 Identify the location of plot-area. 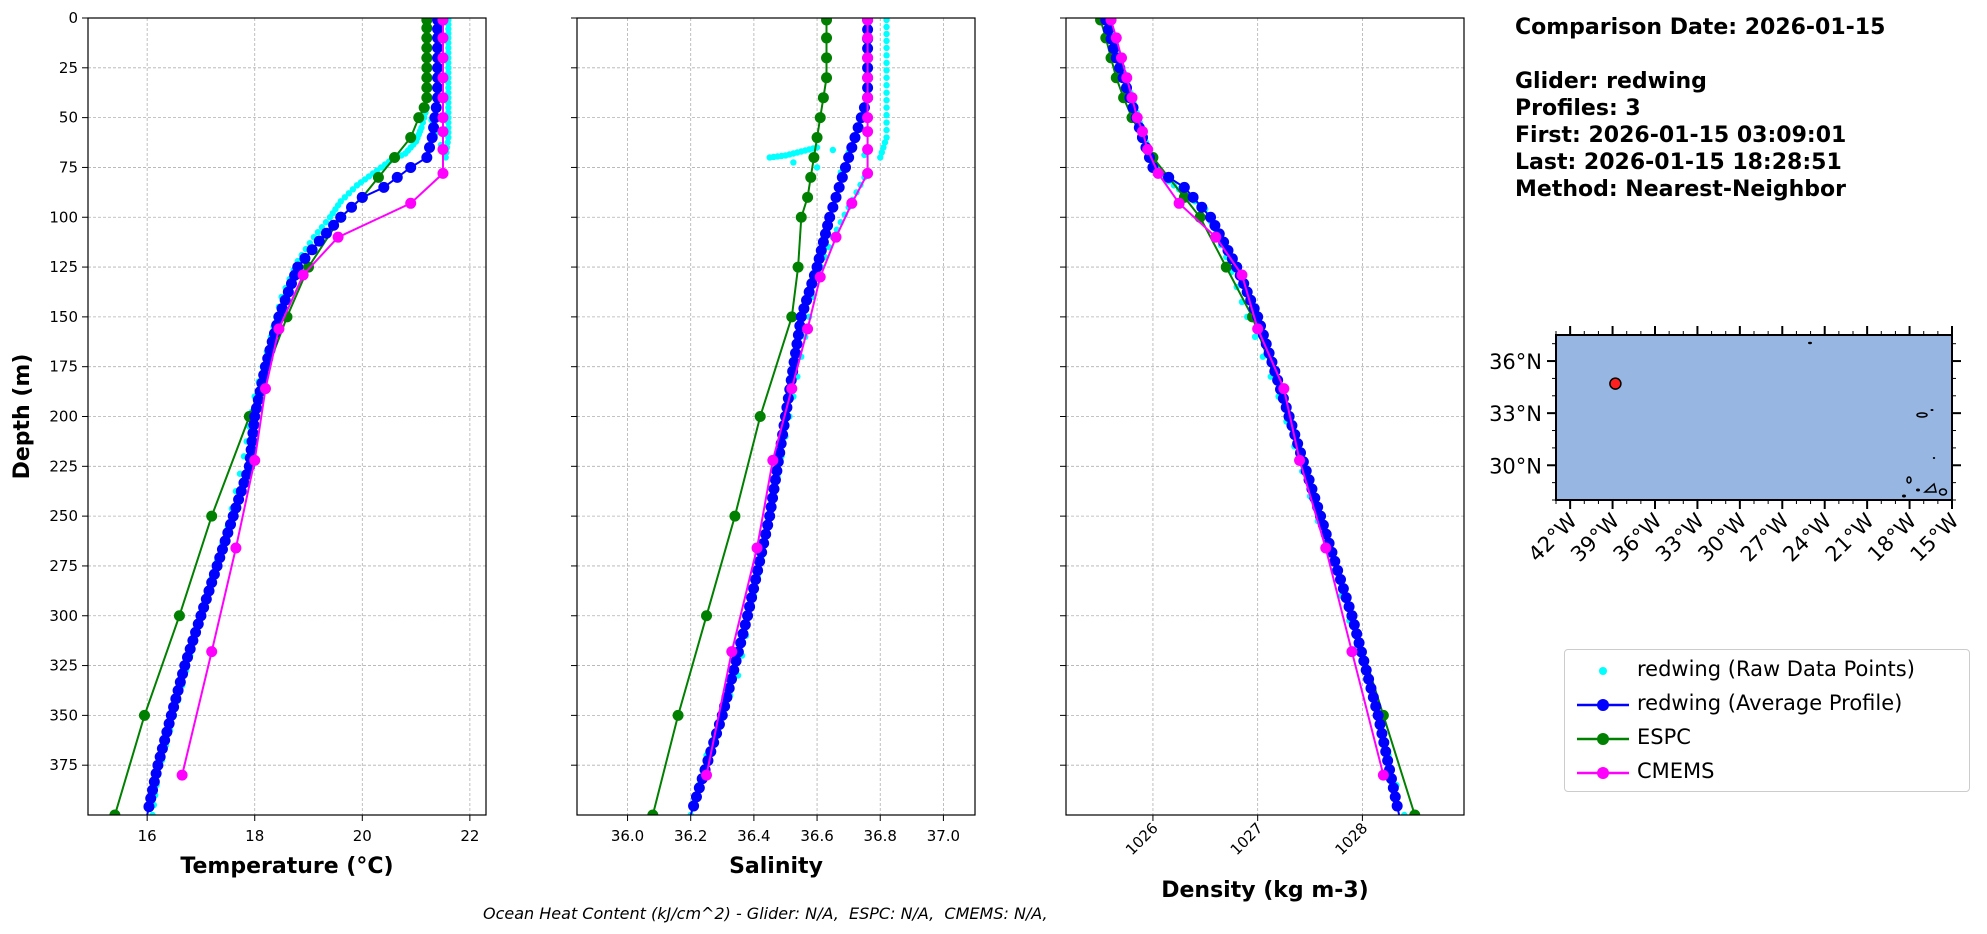
(768, 416).